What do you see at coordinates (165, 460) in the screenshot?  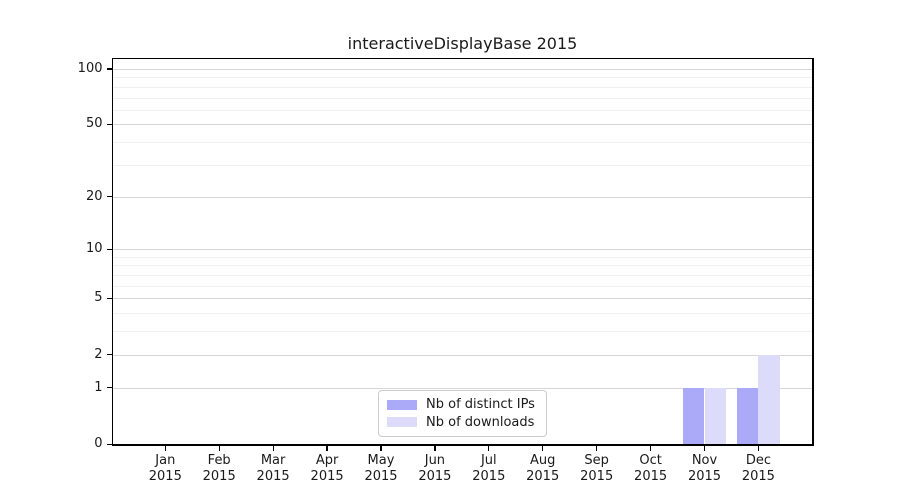 I see `x-tick-month: Jan` at bounding box center [165, 460].